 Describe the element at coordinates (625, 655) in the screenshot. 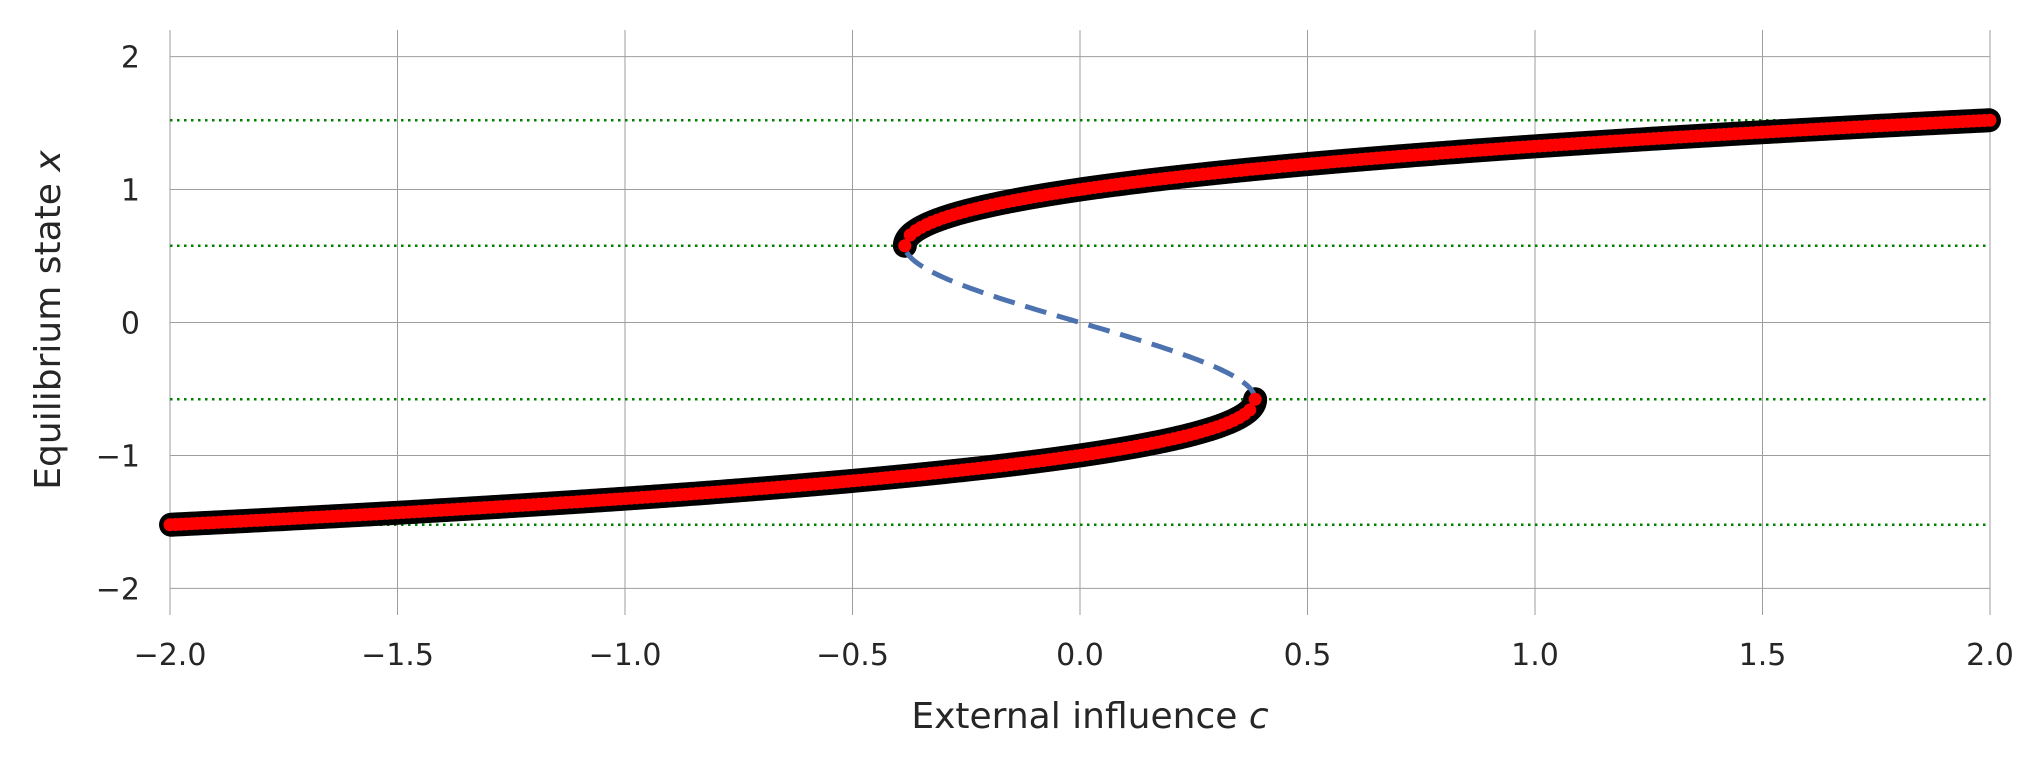

I see `x-tick-label: −1.0` at that location.